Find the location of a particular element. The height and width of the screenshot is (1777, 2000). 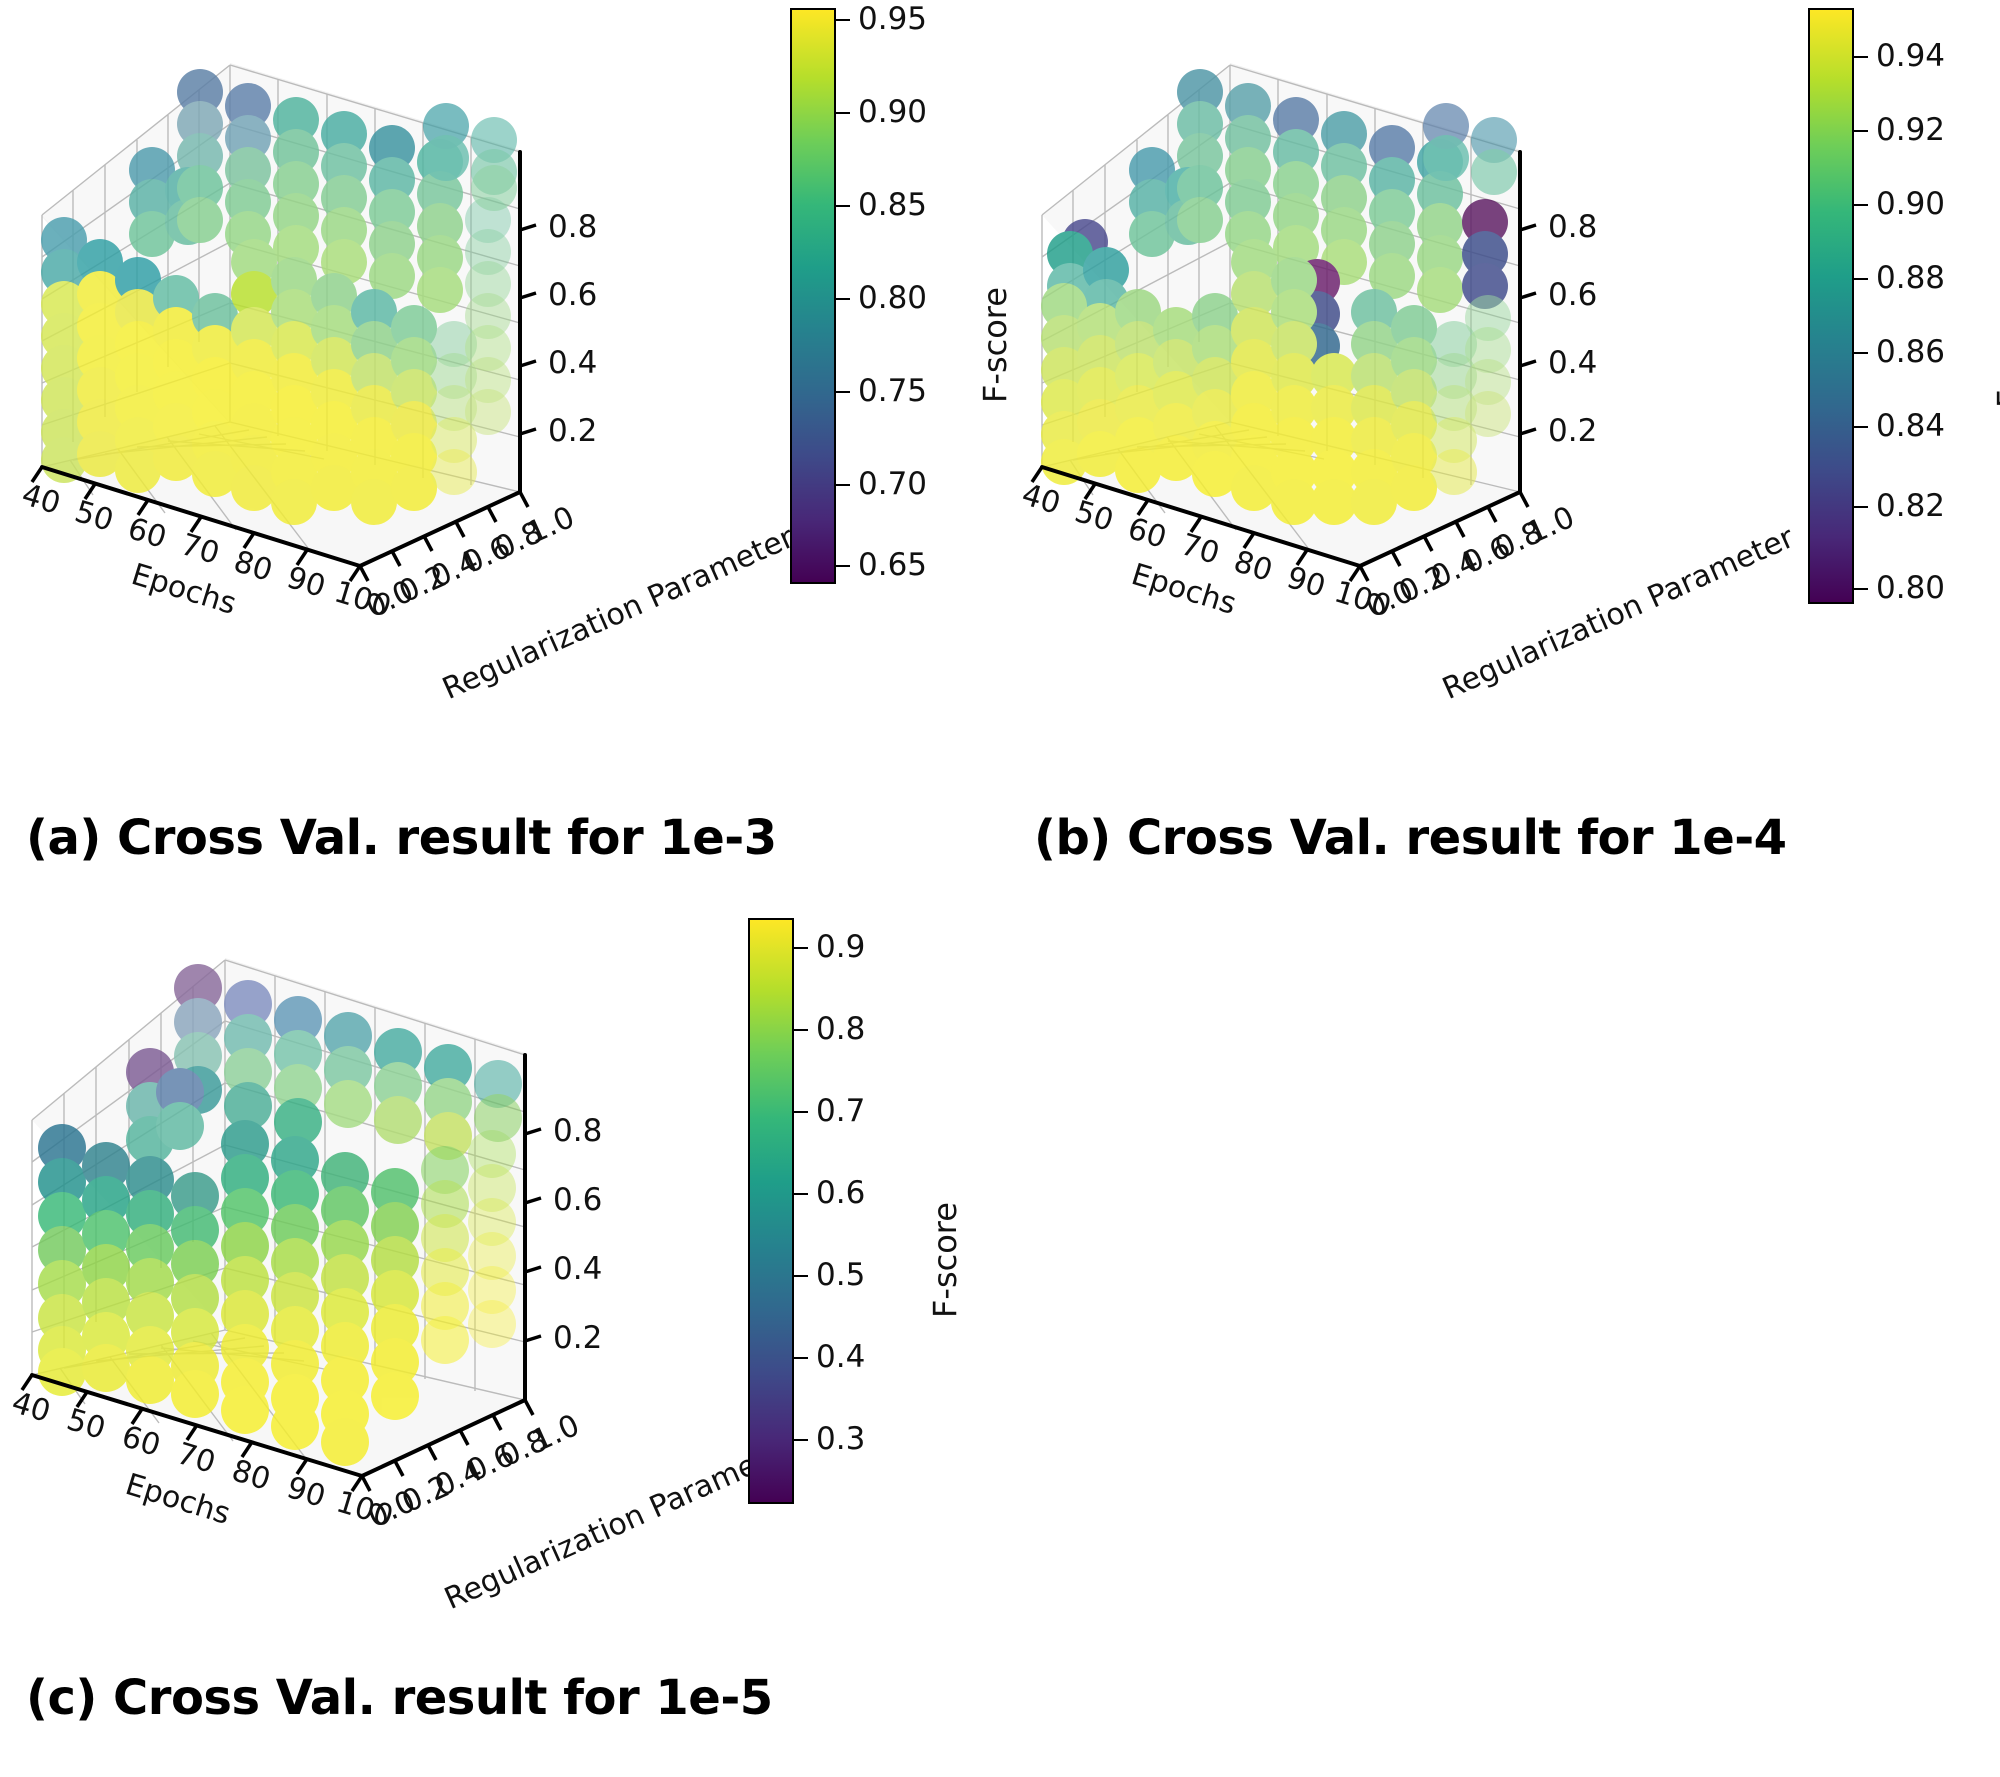

plot-canvas-a is located at coordinates (283, 322).